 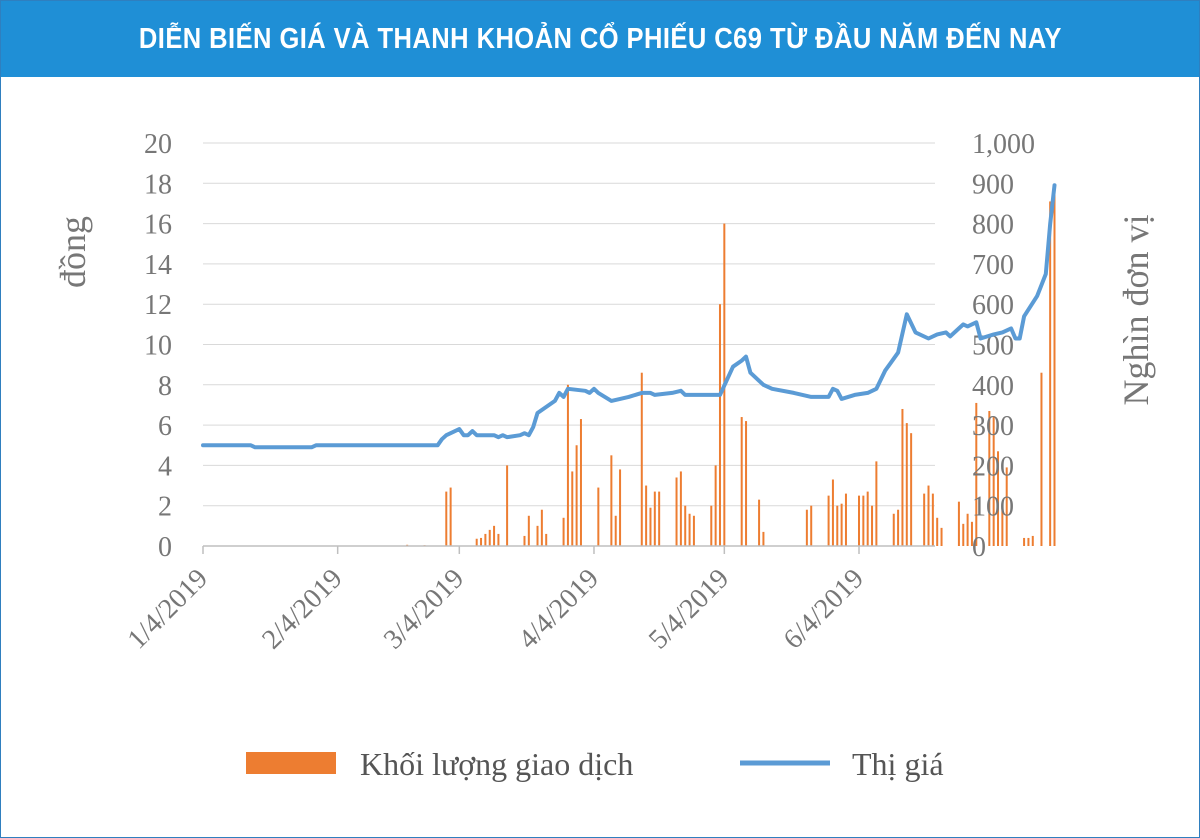 I want to click on y-left-tick-label: 18, so click(x=158, y=184).